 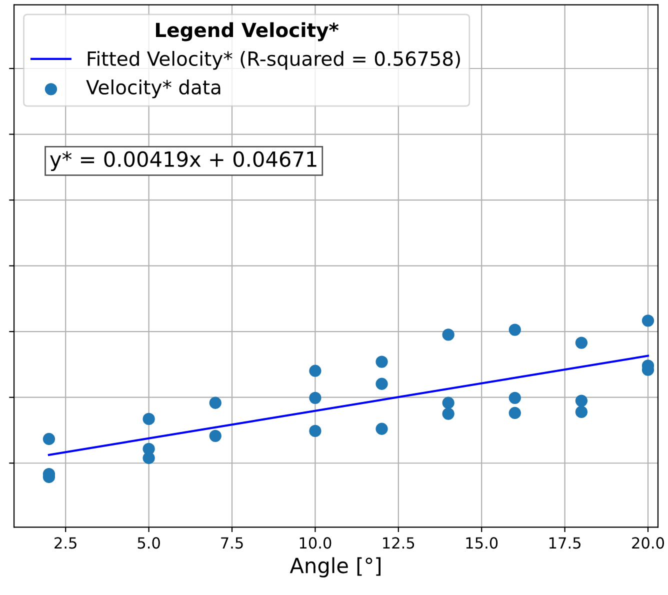 What do you see at coordinates (232, 543) in the screenshot?
I see `x-tick-label: 7.5` at bounding box center [232, 543].